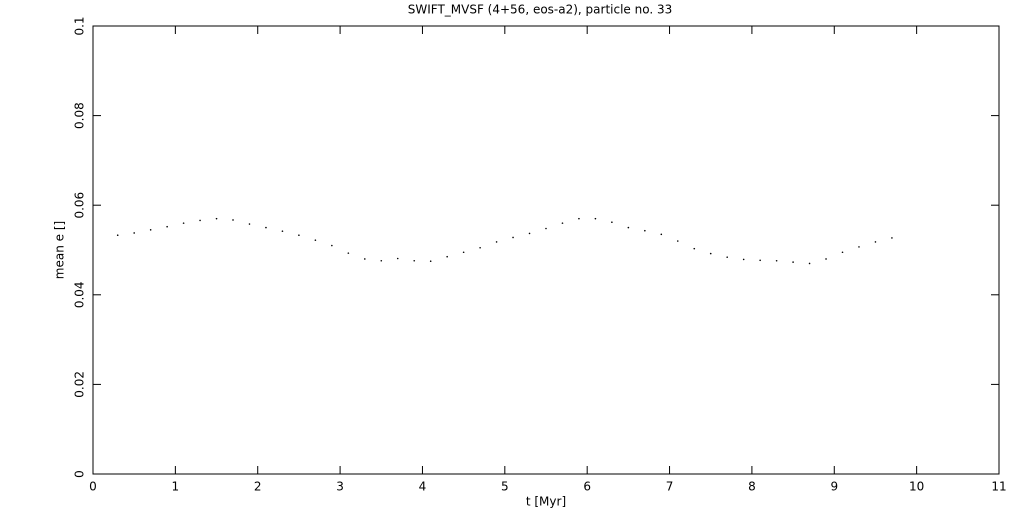 This screenshot has width=1021, height=511. What do you see at coordinates (80, 294) in the screenshot?
I see `y-tick-label: 0.04` at bounding box center [80, 294].